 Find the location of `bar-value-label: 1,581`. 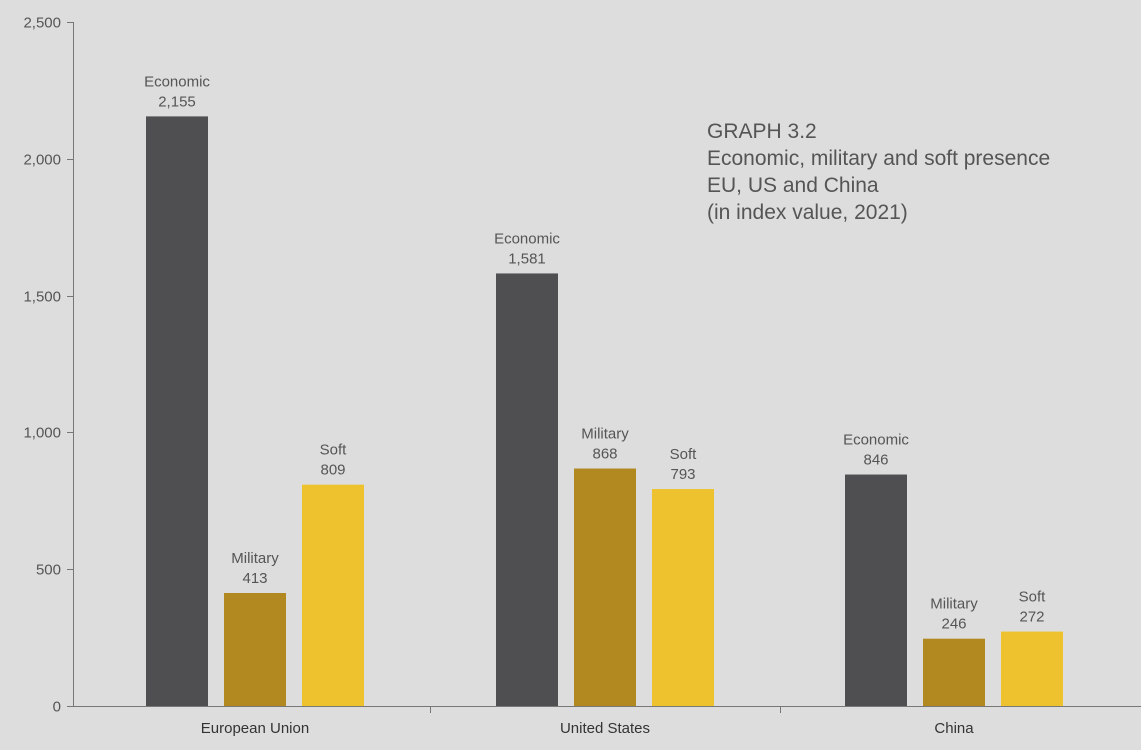

bar-value-label: 1,581 is located at coordinates (527, 258).